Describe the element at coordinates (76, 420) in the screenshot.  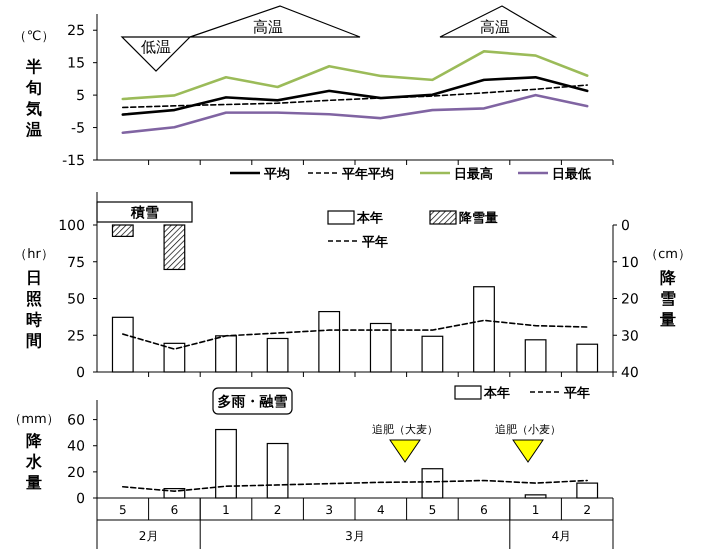
I see `y-tick-label: 60` at that location.